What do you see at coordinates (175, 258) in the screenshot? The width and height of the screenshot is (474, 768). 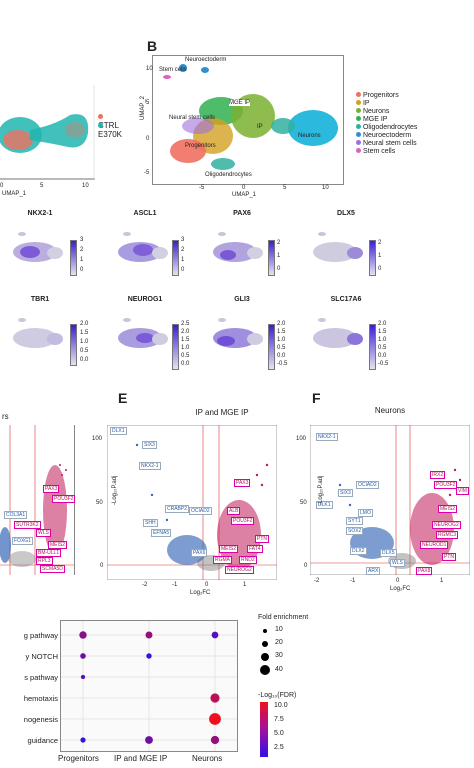 I see `cbar-ascl1` at bounding box center [175, 258].